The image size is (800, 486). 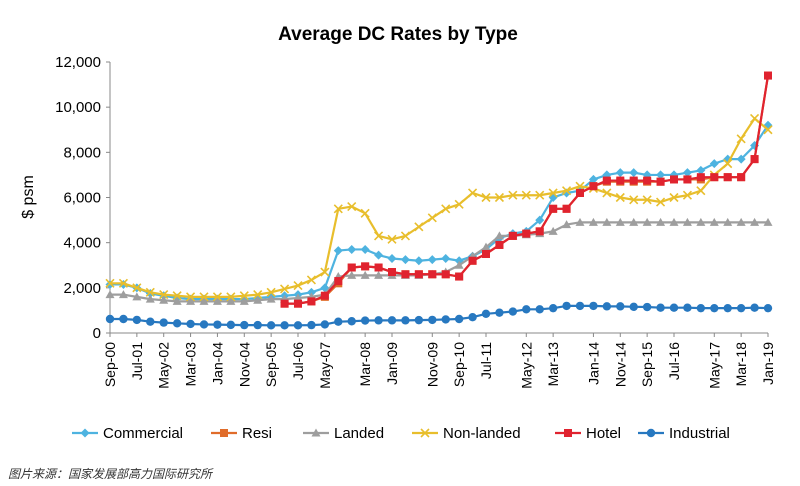 I want to click on legend-label: Industrial, so click(x=699, y=433).